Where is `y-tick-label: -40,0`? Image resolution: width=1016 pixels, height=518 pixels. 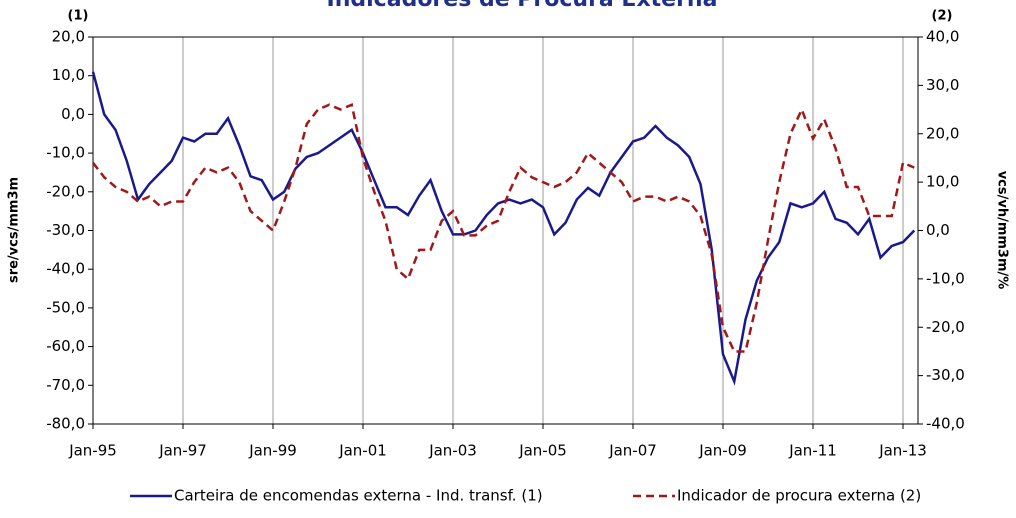 y-tick-label: -40,0 is located at coordinates (65, 269).